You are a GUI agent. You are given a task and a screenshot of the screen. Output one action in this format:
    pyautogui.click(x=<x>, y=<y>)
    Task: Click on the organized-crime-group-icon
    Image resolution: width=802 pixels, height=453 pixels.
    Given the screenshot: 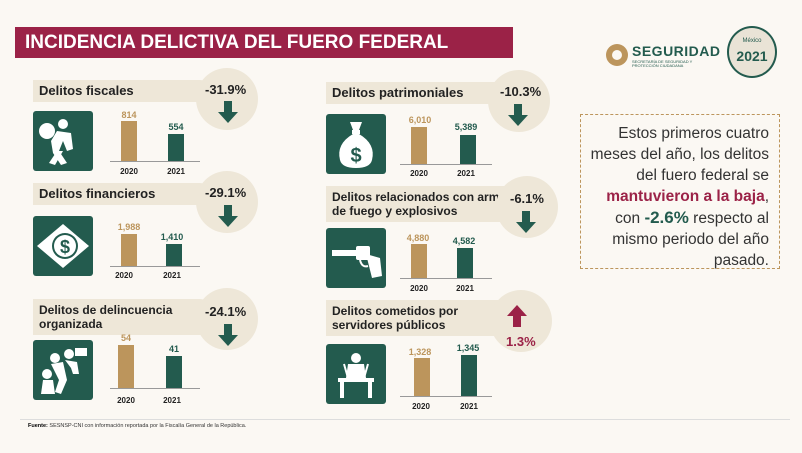 What is the action you would take?
    pyautogui.click(x=63, y=370)
    